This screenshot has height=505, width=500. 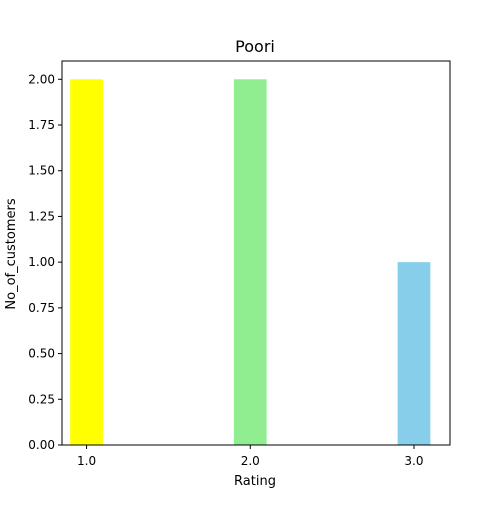 I want to click on y-tick-label: 0.50, so click(x=41, y=354).